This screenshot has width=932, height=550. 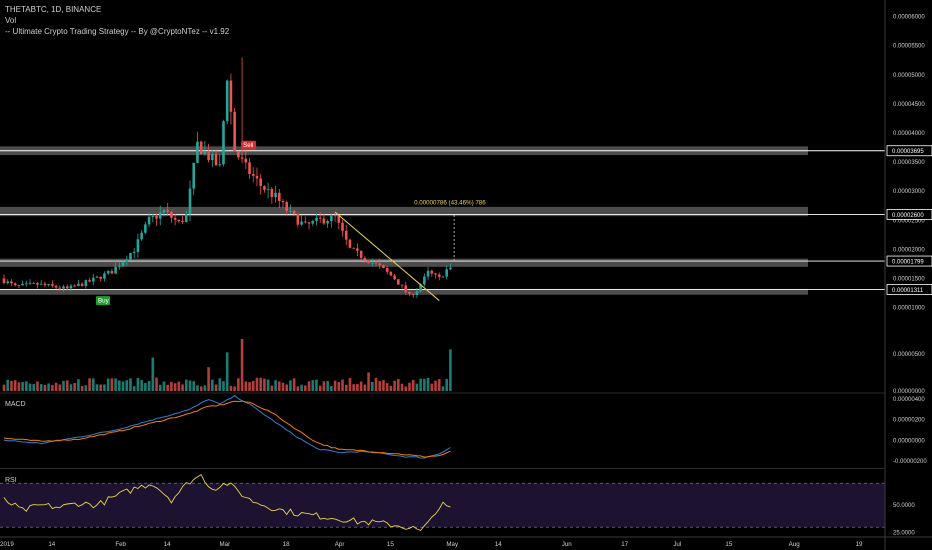 What do you see at coordinates (909, 163) in the screenshot?
I see `price-tick: 0.00003500` at bounding box center [909, 163].